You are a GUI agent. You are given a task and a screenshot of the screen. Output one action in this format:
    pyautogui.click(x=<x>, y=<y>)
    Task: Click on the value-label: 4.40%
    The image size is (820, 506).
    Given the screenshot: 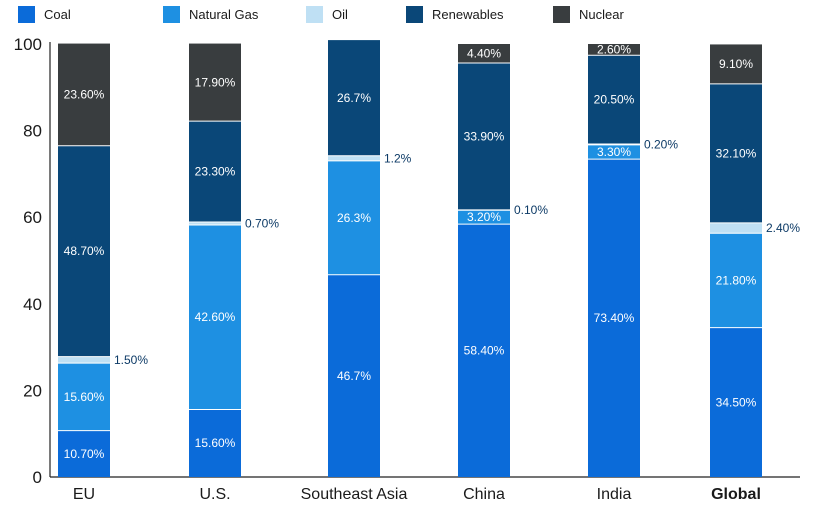 What is the action you would take?
    pyautogui.click(x=484, y=54)
    